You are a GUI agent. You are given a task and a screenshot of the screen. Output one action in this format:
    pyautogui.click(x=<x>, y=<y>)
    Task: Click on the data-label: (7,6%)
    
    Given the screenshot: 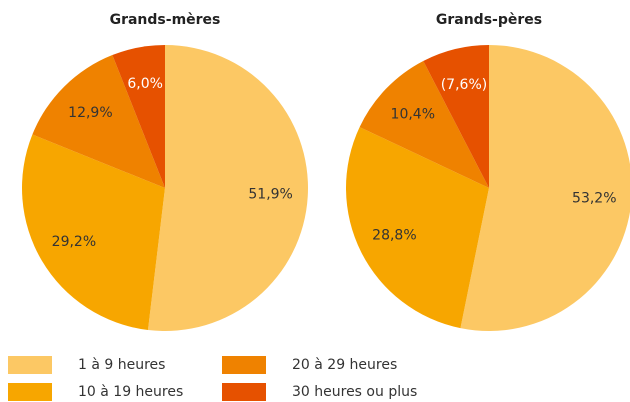 What is the action you would take?
    pyautogui.click(x=464, y=85)
    